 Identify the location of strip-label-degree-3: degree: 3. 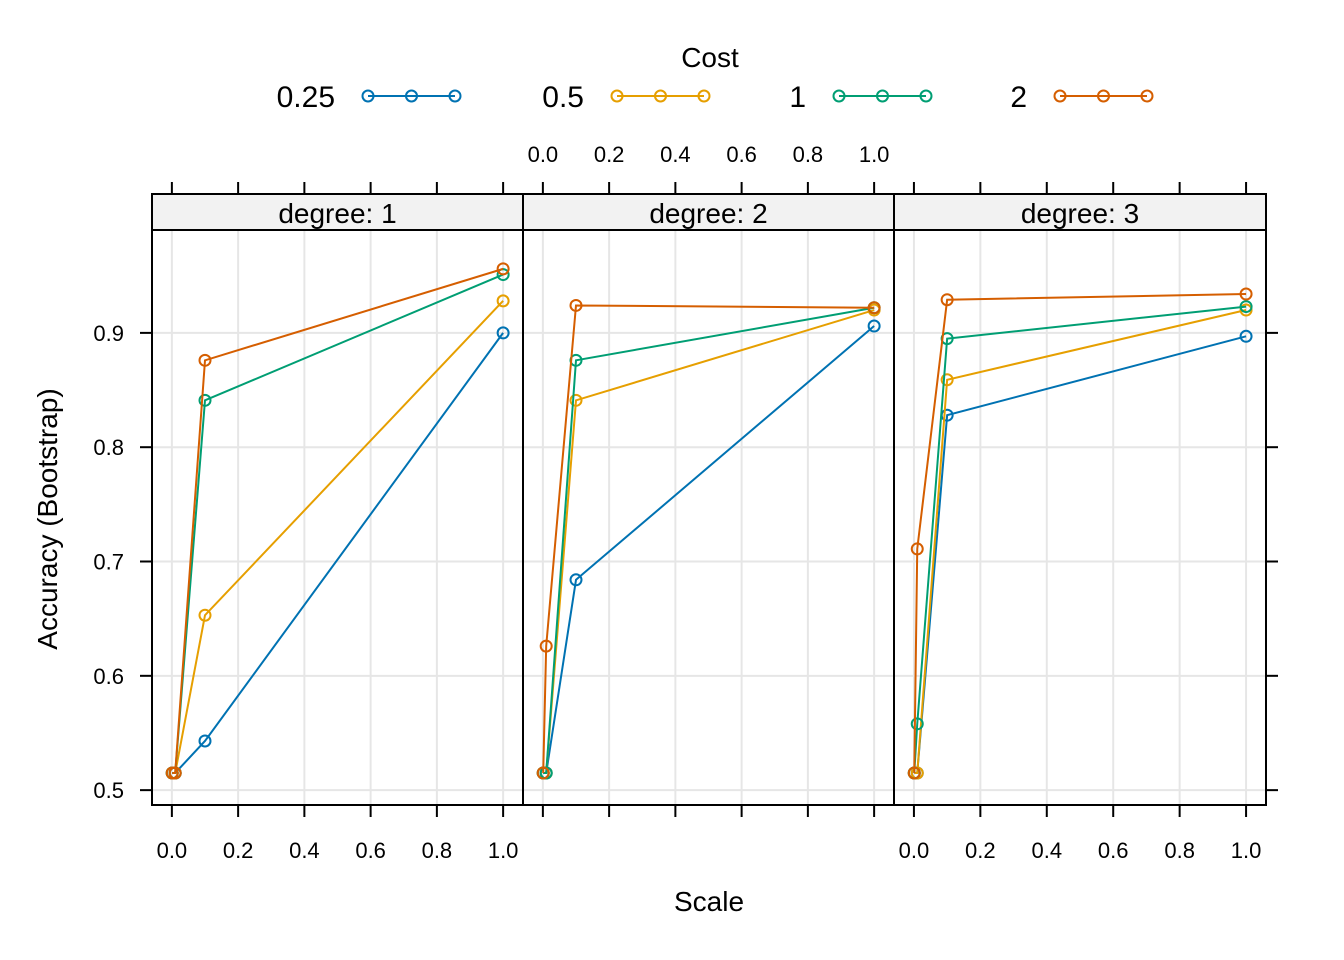
(1080, 213).